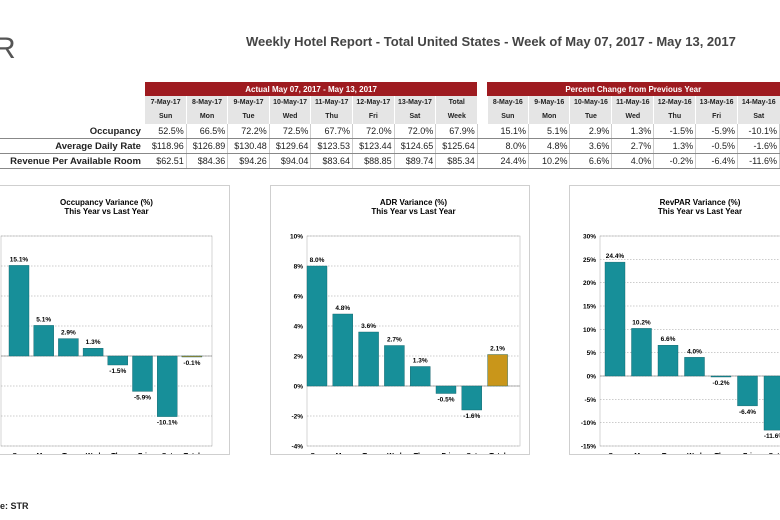  I want to click on actual-value: 72.0%, so click(373, 131).